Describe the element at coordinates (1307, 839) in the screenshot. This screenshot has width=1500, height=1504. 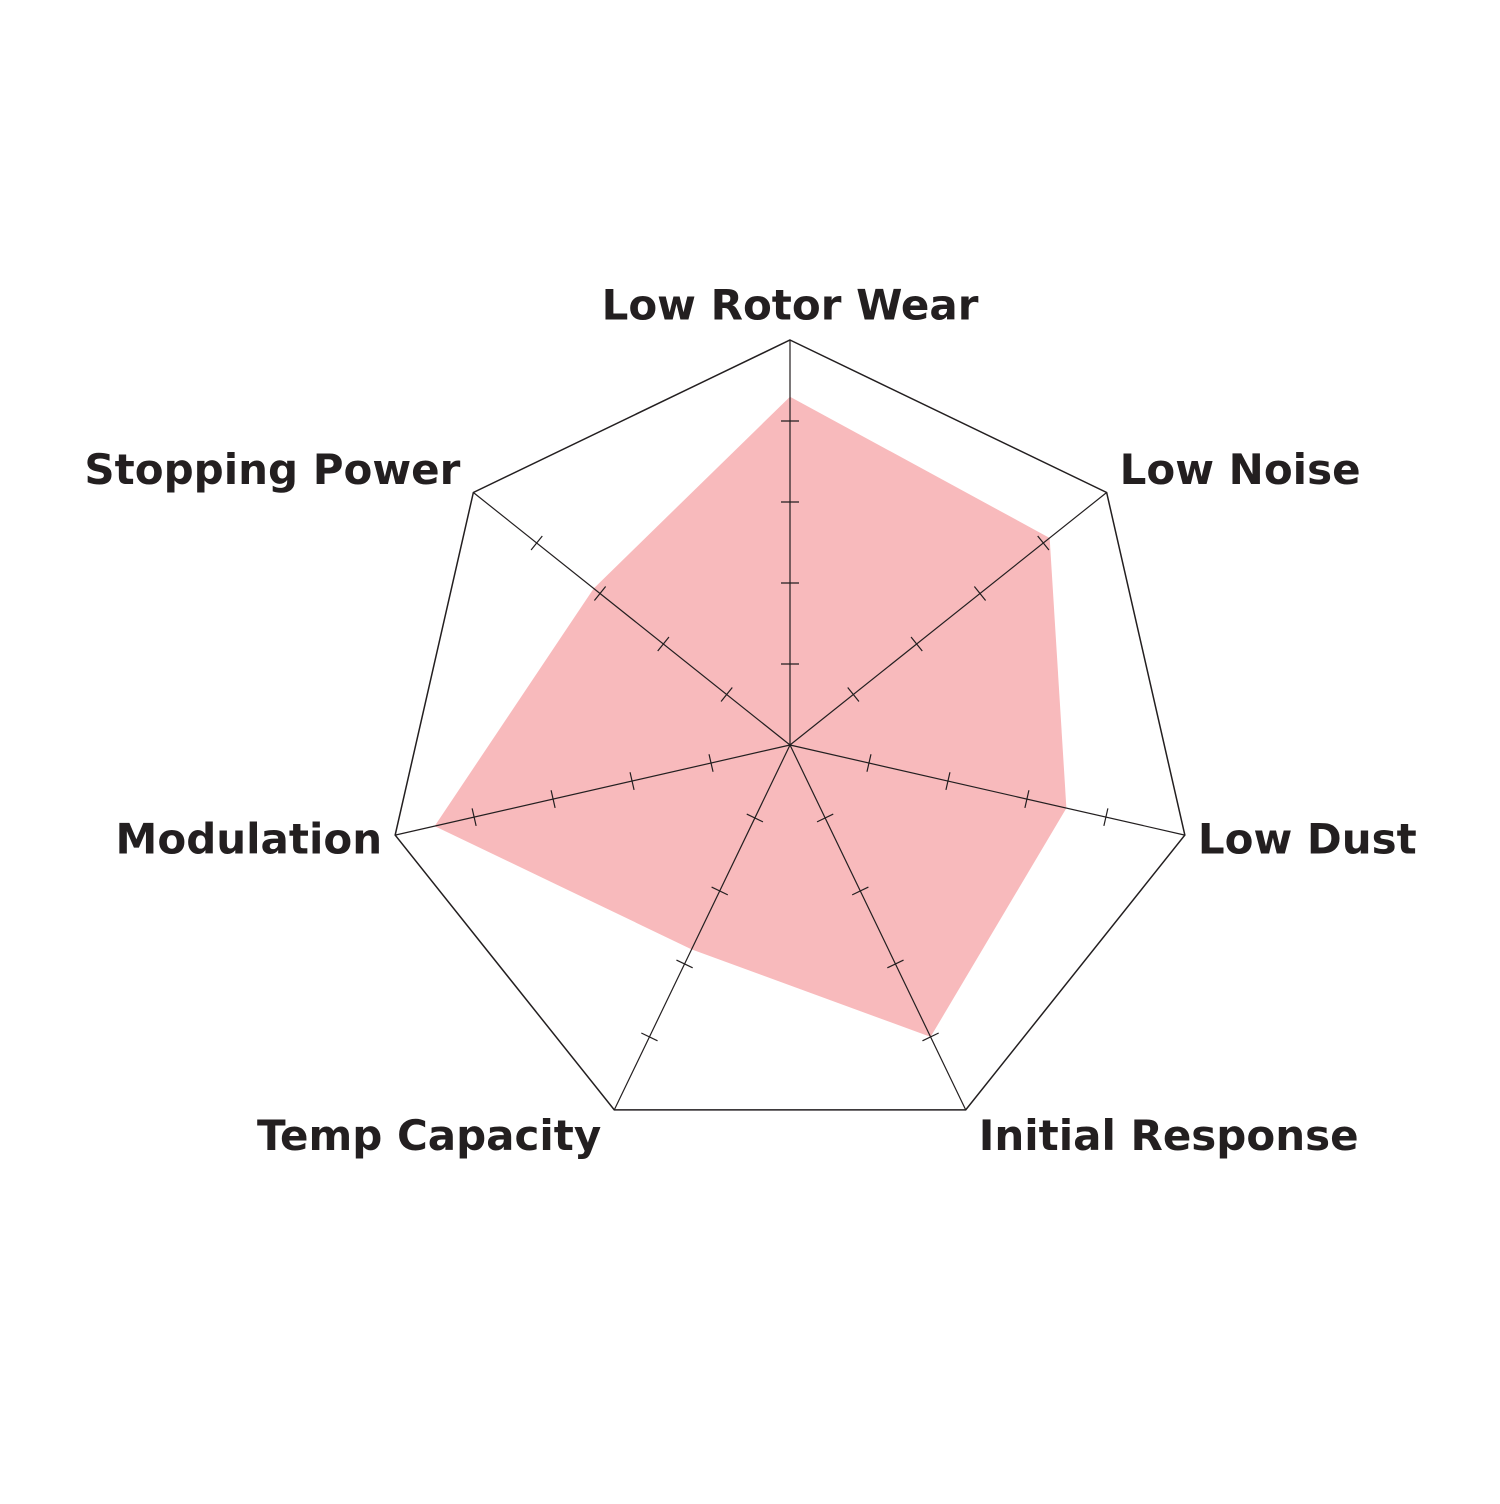
I see `axis-label: Low Dust` at that location.